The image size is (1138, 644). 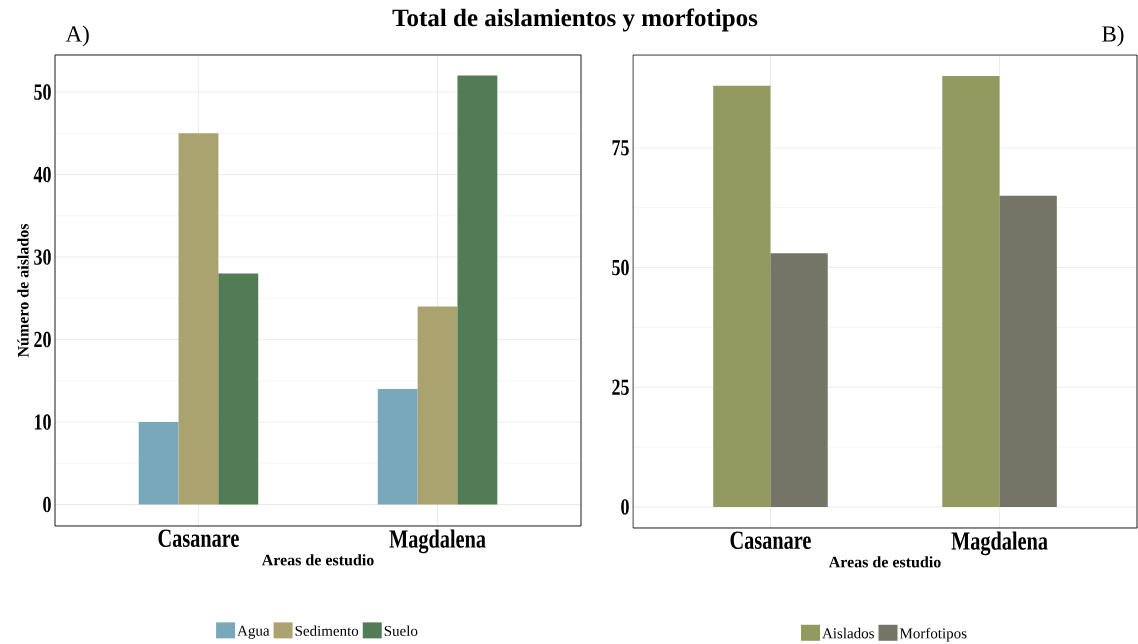 I want to click on legend-label: Morfotipos, so click(x=933, y=634).